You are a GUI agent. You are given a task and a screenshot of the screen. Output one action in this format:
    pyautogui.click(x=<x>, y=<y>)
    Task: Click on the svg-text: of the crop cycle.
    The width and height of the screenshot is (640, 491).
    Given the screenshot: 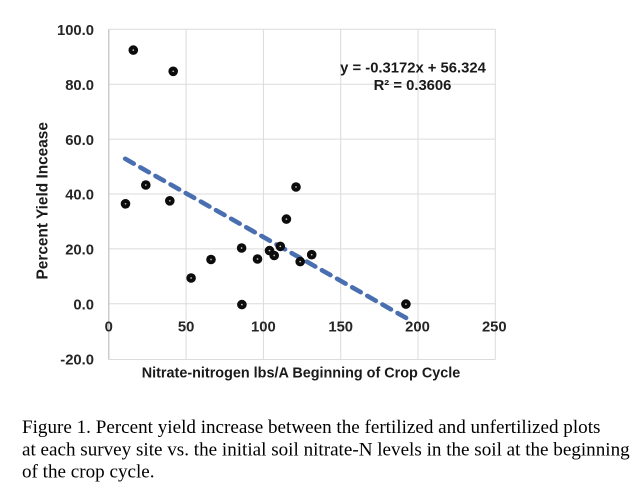 What is the action you would take?
    pyautogui.click(x=88, y=472)
    